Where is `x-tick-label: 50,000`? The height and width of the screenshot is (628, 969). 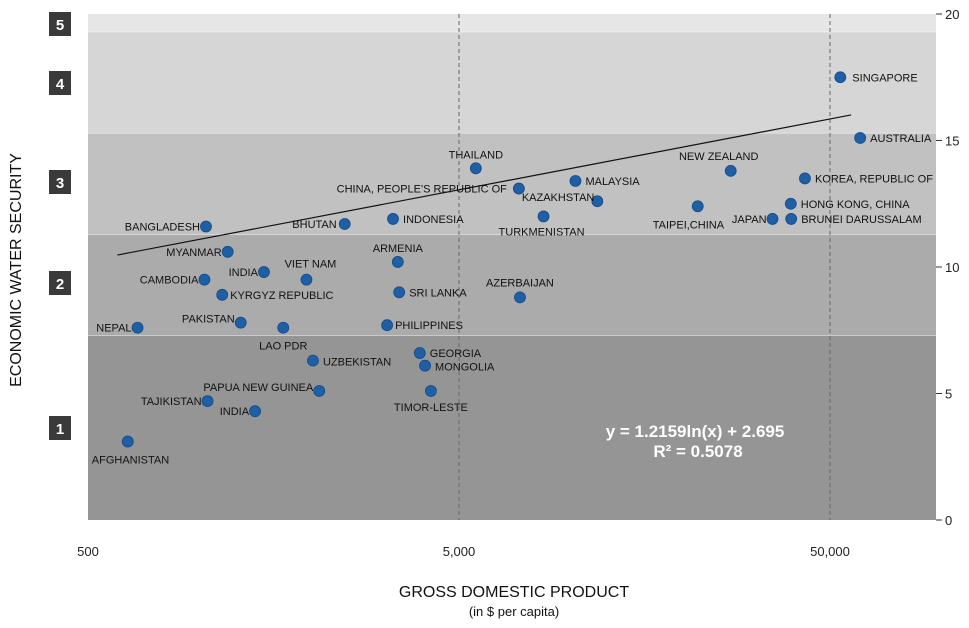 x-tick-label: 50,000 is located at coordinates (830, 551).